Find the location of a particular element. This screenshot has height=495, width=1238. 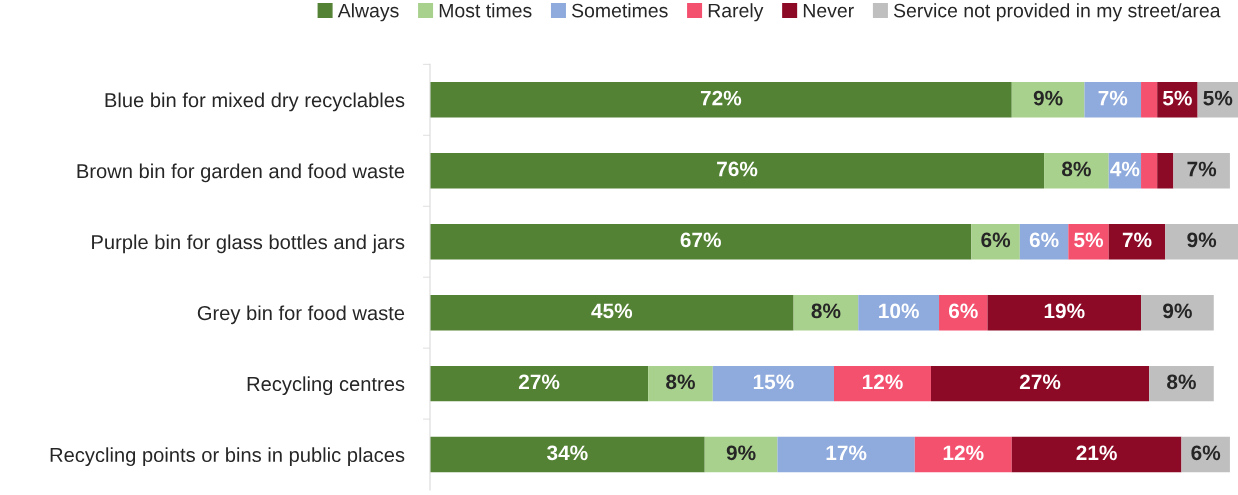

data-label: 72% is located at coordinates (721, 98).